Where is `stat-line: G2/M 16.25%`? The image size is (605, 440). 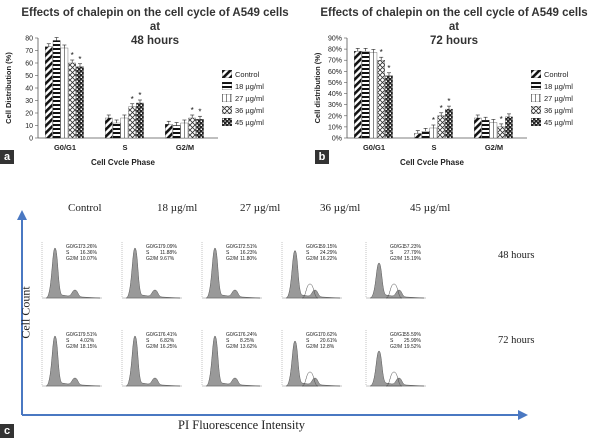
stat-line: G2/M 16.25% is located at coordinates (161, 347).